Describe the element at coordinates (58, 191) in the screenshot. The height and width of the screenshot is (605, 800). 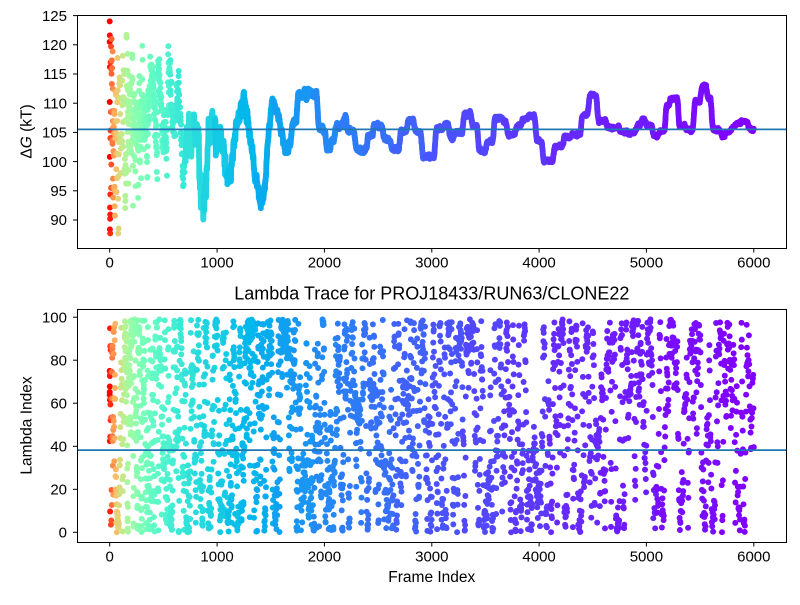
I see `svg-text: 95` at that location.